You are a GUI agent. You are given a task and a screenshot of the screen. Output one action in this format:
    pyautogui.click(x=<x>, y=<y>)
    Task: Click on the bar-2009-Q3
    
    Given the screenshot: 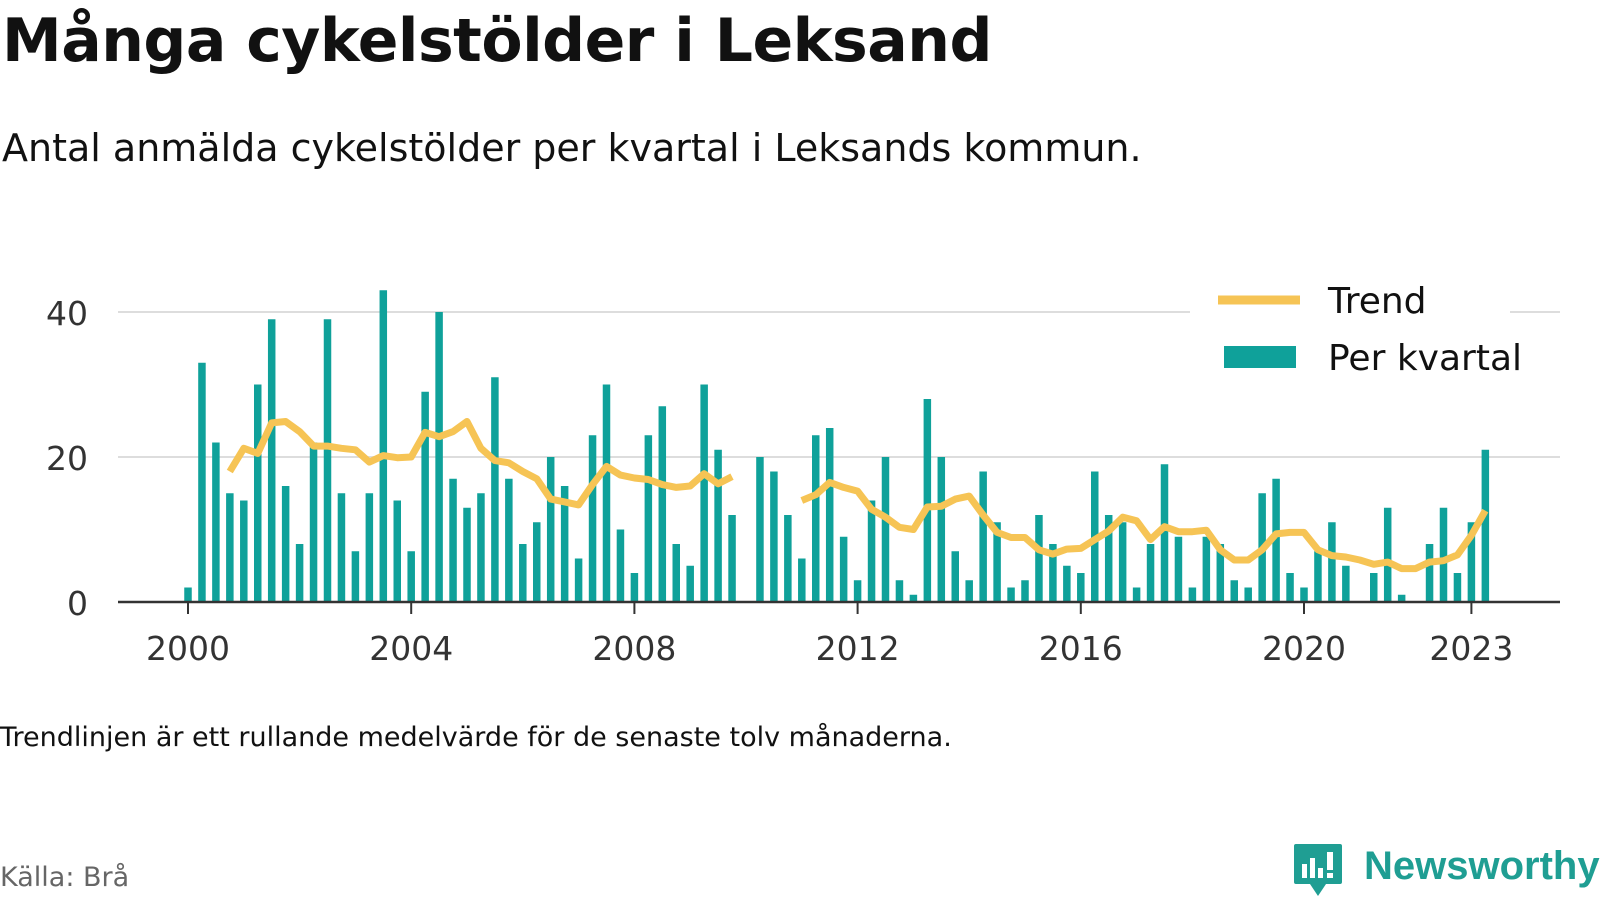 What is the action you would take?
    pyautogui.click(x=718, y=525)
    